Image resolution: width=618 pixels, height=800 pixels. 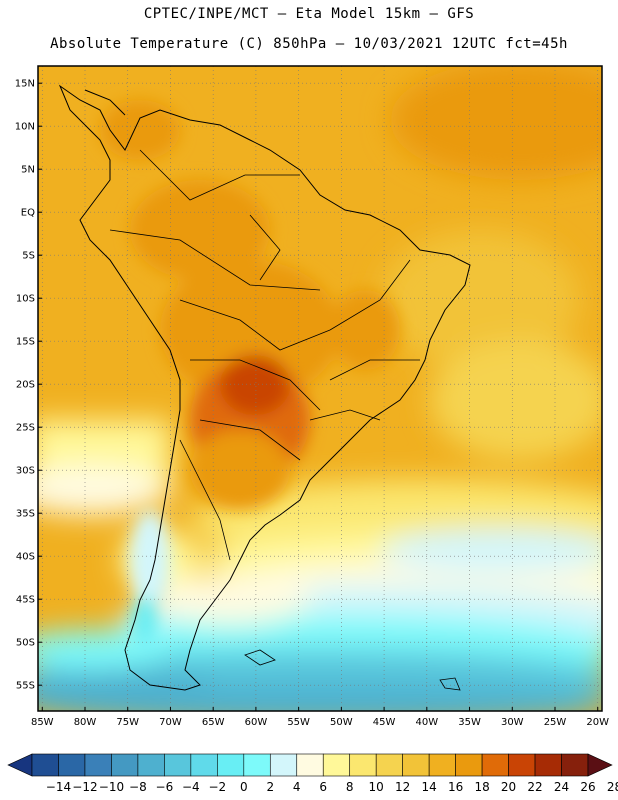 I want to click on lon-tick-label: 70W, so click(x=170, y=722).